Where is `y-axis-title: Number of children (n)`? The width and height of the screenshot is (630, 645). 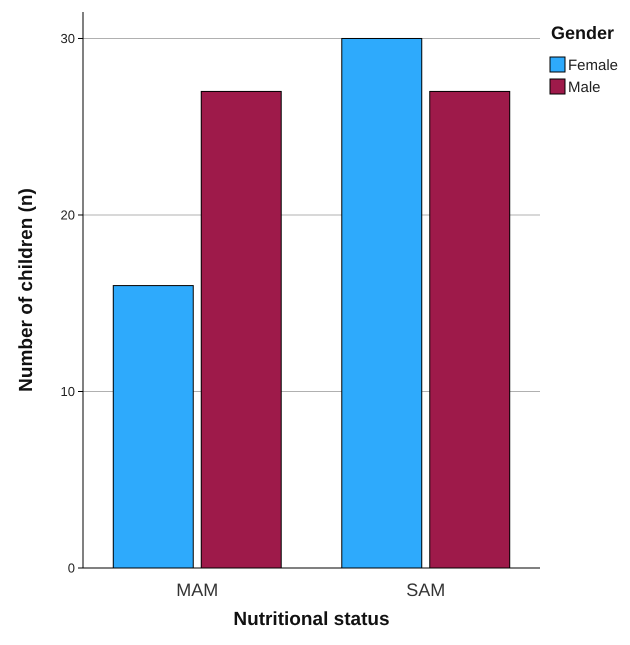
y-axis-title: Number of children (n) is located at coordinates (26, 290).